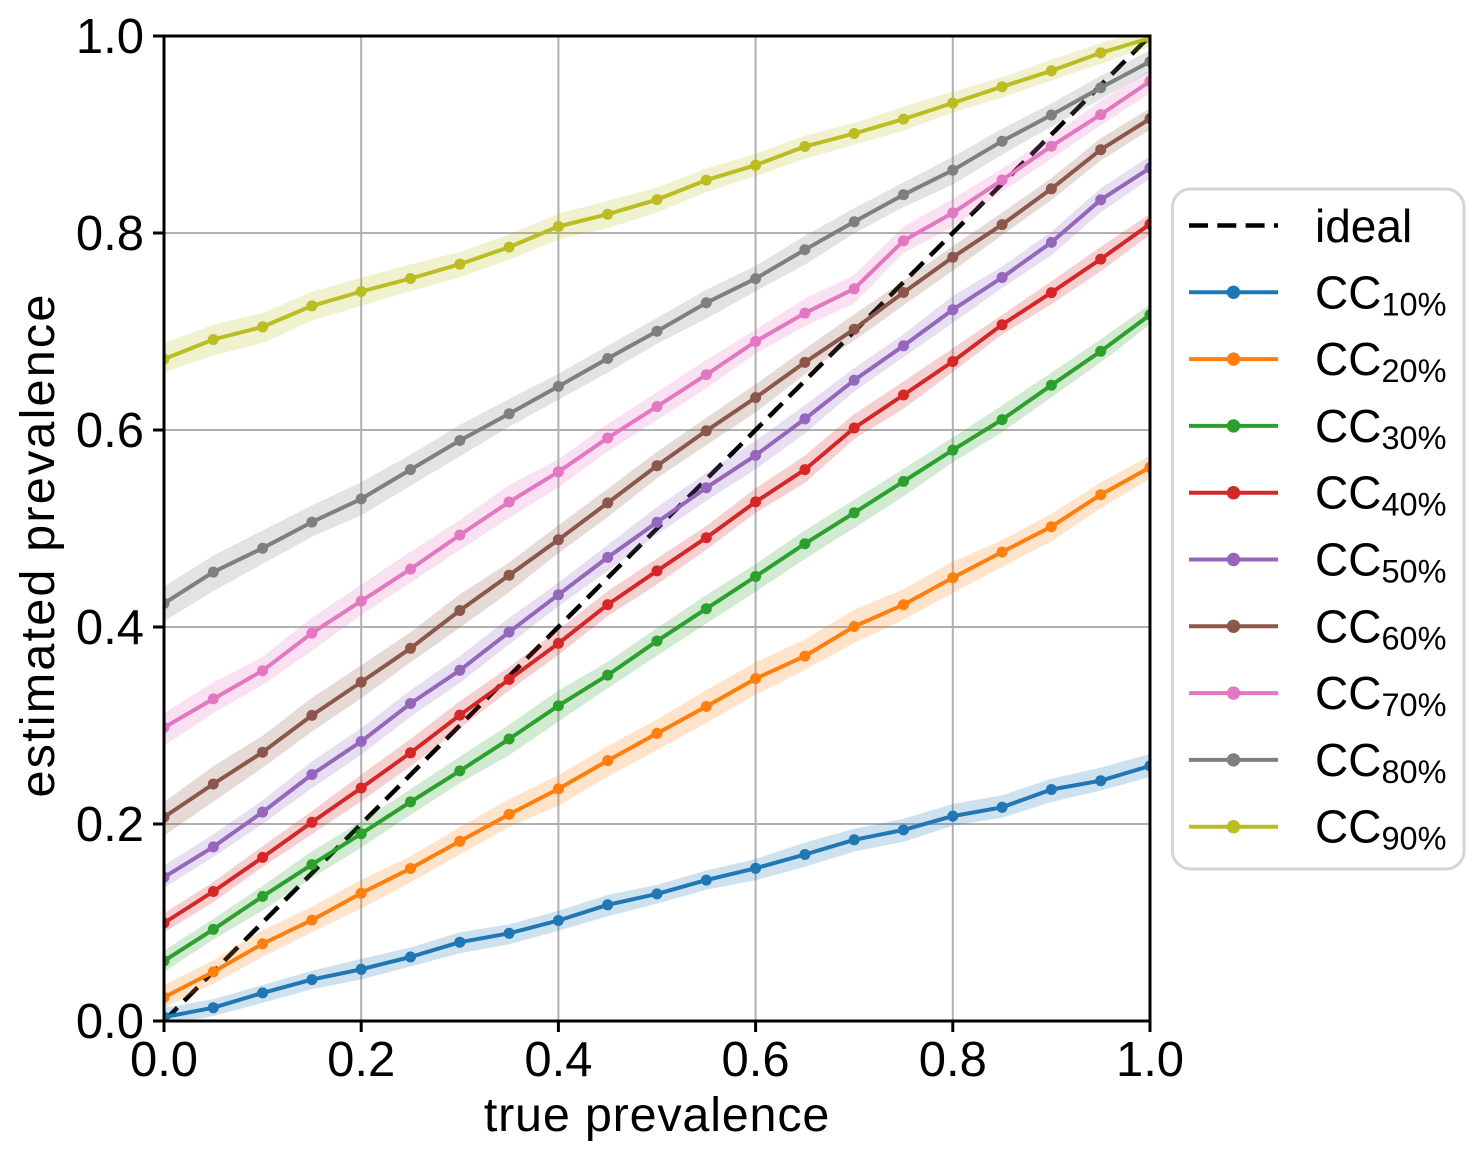  I want to click on svg-text: estimated prevalence, so click(38, 544).